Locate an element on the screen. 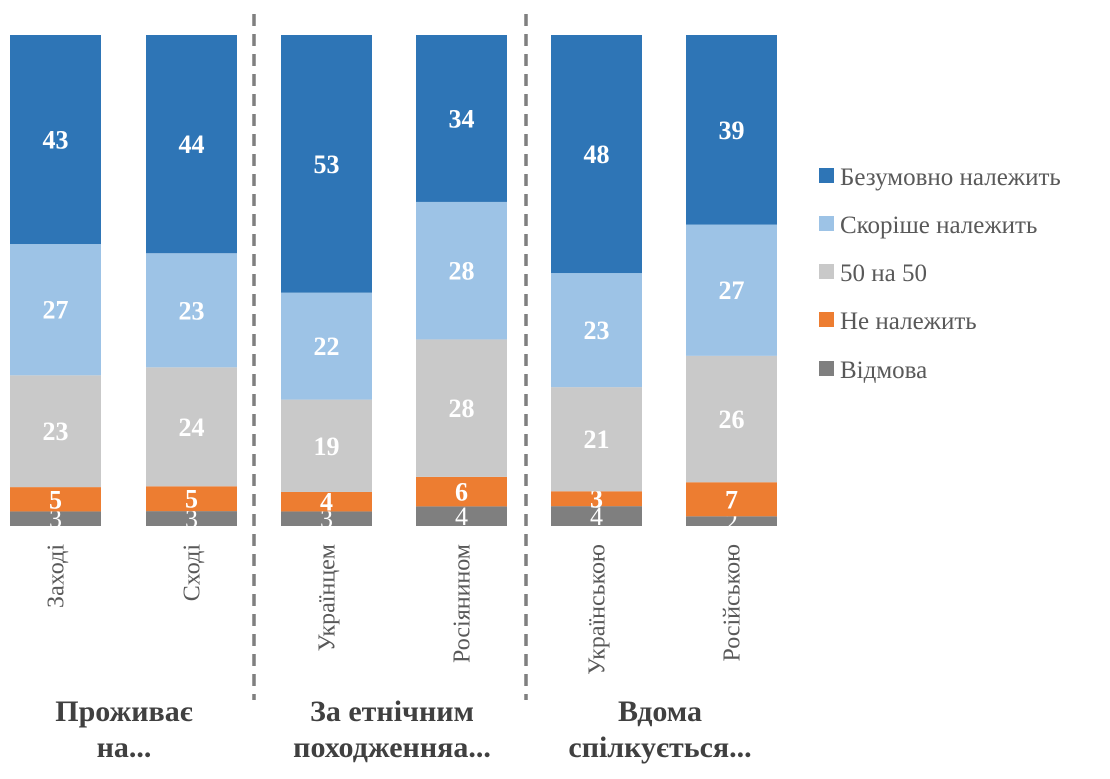  bar-росіянином: 46 28 28 34 is located at coordinates (461, 283).